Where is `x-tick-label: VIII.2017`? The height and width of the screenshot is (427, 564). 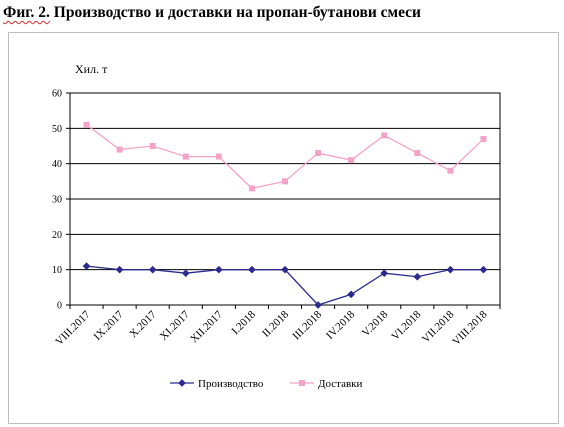
x-tick-label: VIII.2017 is located at coordinates (73, 328).